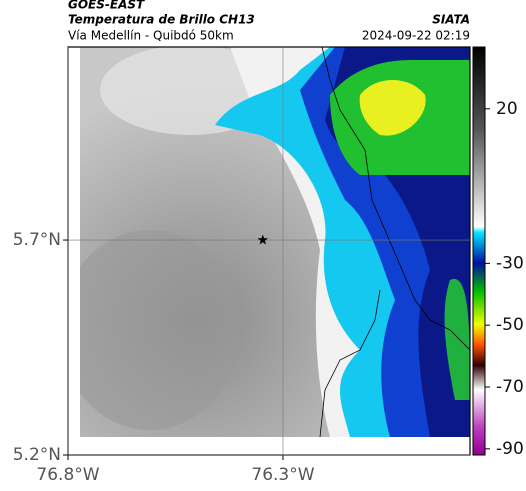 The height and width of the screenshot is (491, 526). I want to click on x-tick-label: 76.3°W, so click(282, 475).